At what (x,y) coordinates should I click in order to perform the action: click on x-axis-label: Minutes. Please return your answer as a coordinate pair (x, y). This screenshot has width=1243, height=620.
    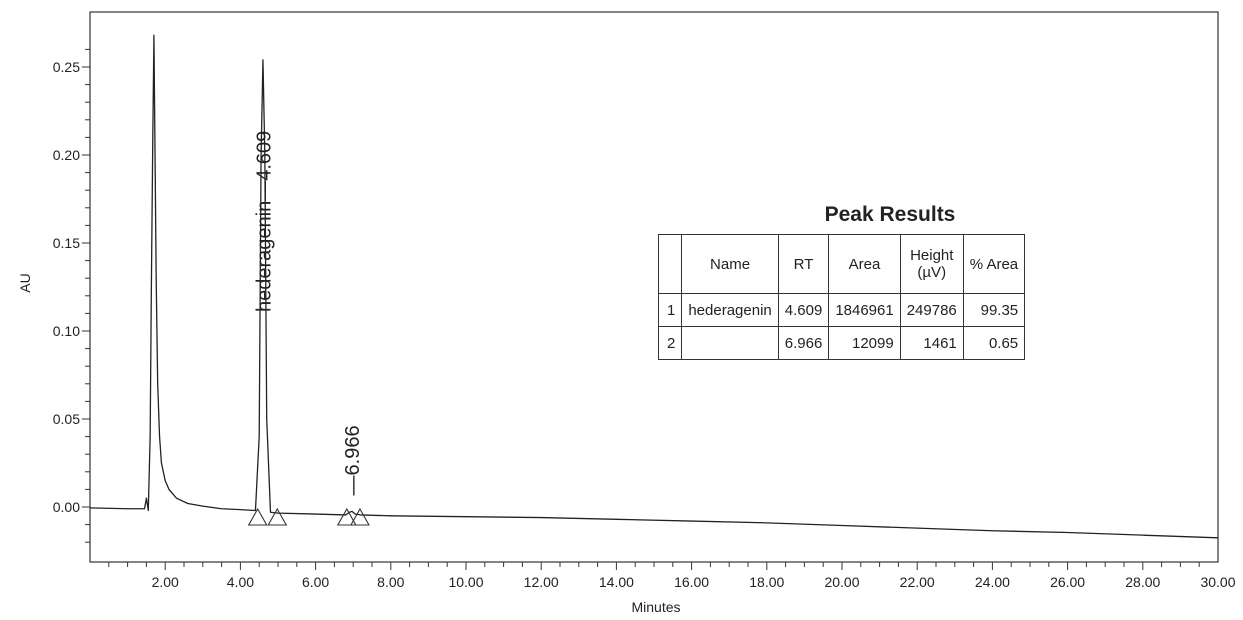
    Looking at the image, I should click on (655, 607).